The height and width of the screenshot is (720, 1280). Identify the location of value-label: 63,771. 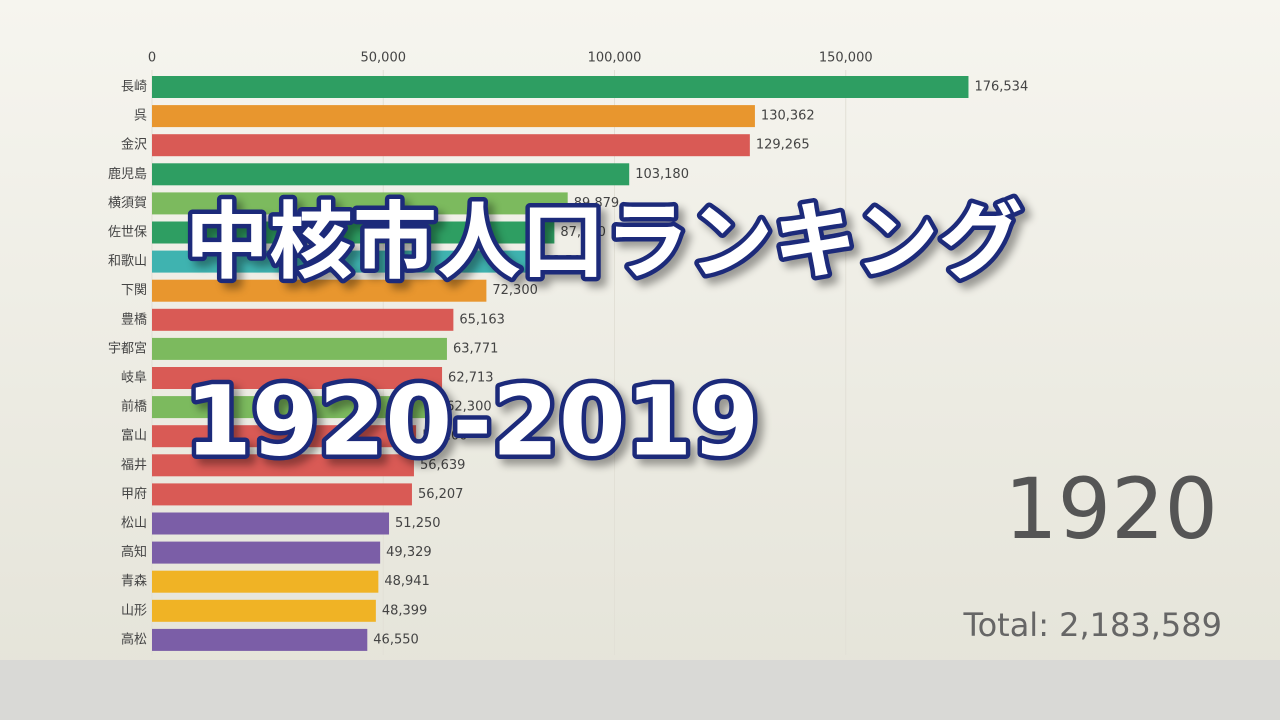
(476, 348).